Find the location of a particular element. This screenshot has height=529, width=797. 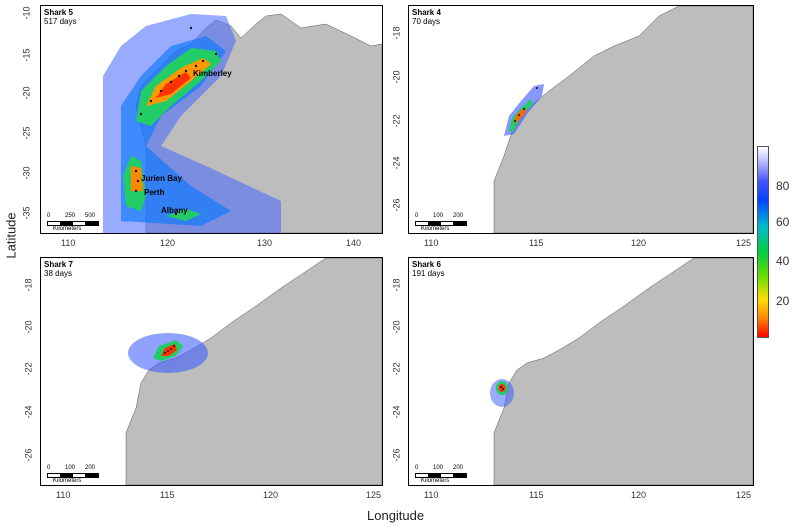

panel-title: Shark 4 is located at coordinates (426, 12).